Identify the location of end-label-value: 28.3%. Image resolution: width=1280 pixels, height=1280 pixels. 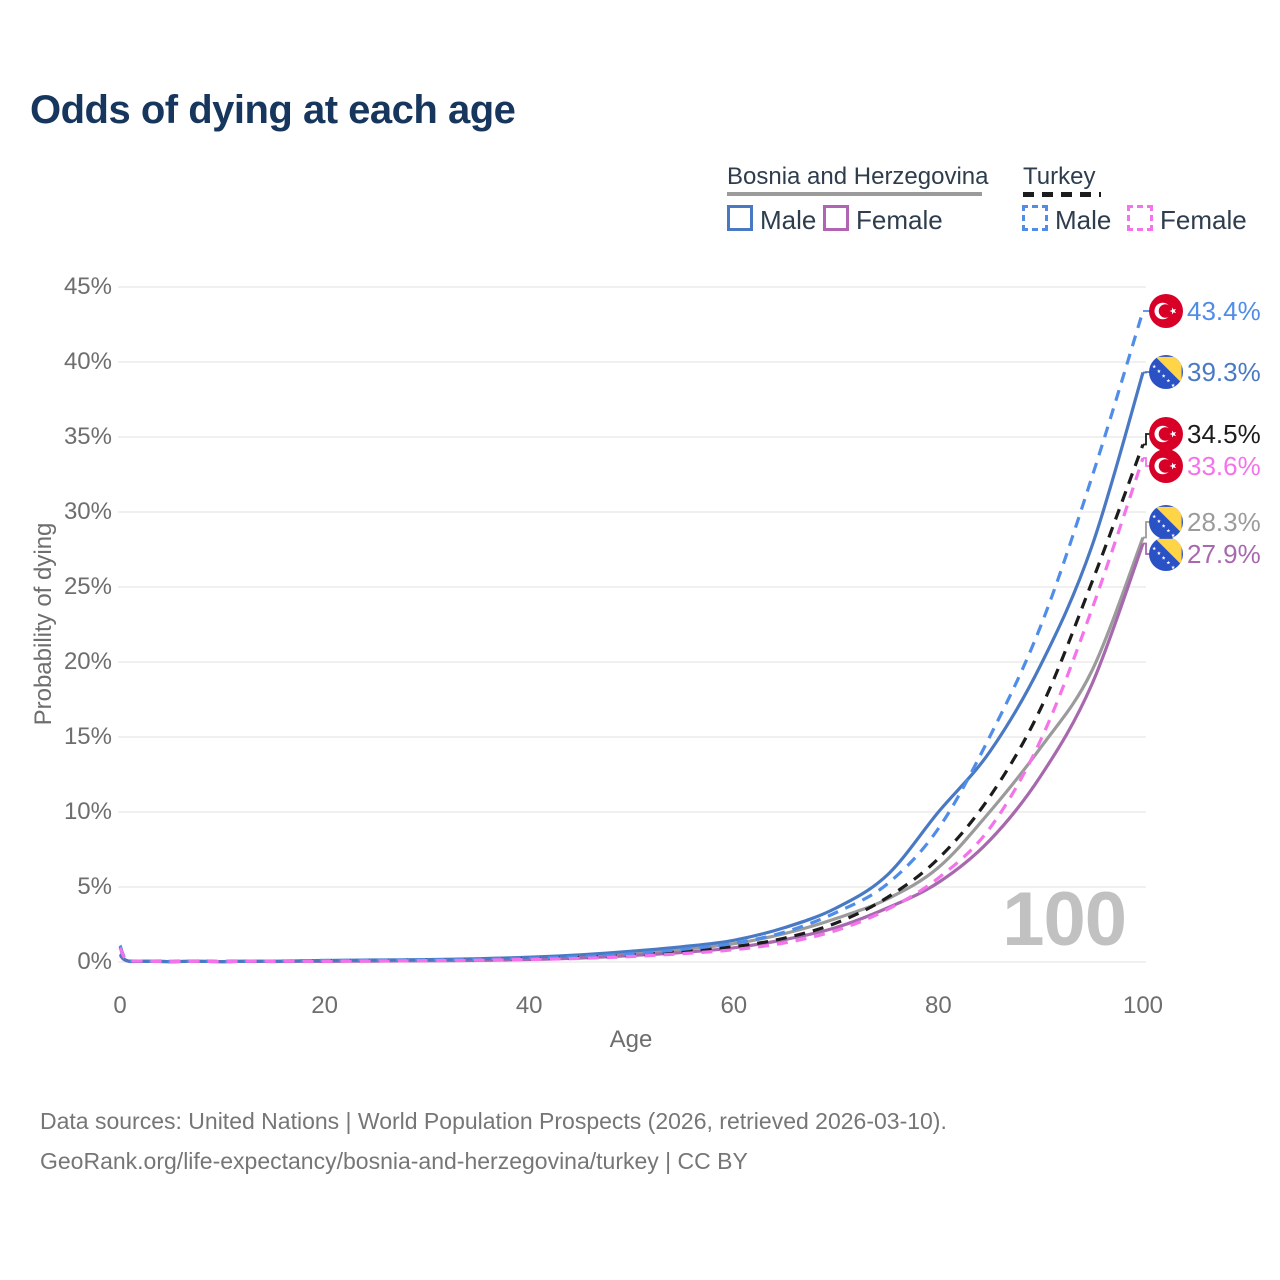
(1224, 521).